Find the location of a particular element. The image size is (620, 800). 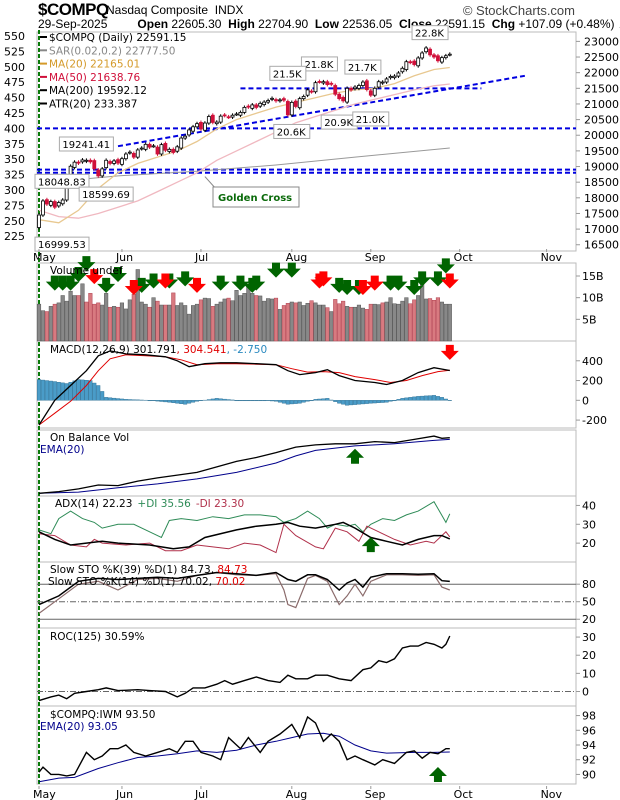

symbol-full-name: Nasdaq Composite is located at coordinates (157, 10).